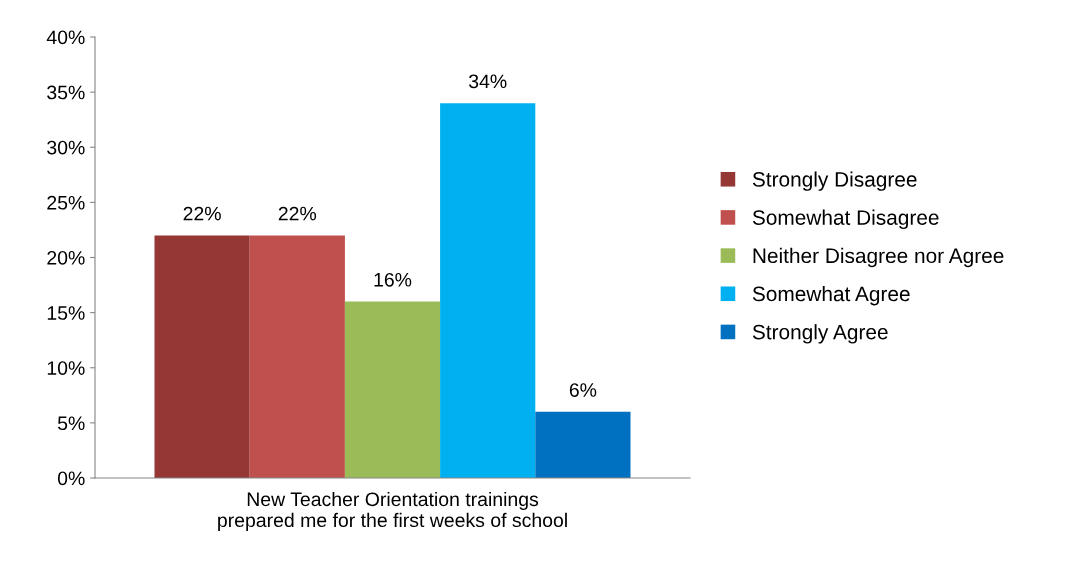 This screenshot has width=1091, height=571. Describe the element at coordinates (71, 478) in the screenshot. I see `y-tick-label: 0%` at that location.